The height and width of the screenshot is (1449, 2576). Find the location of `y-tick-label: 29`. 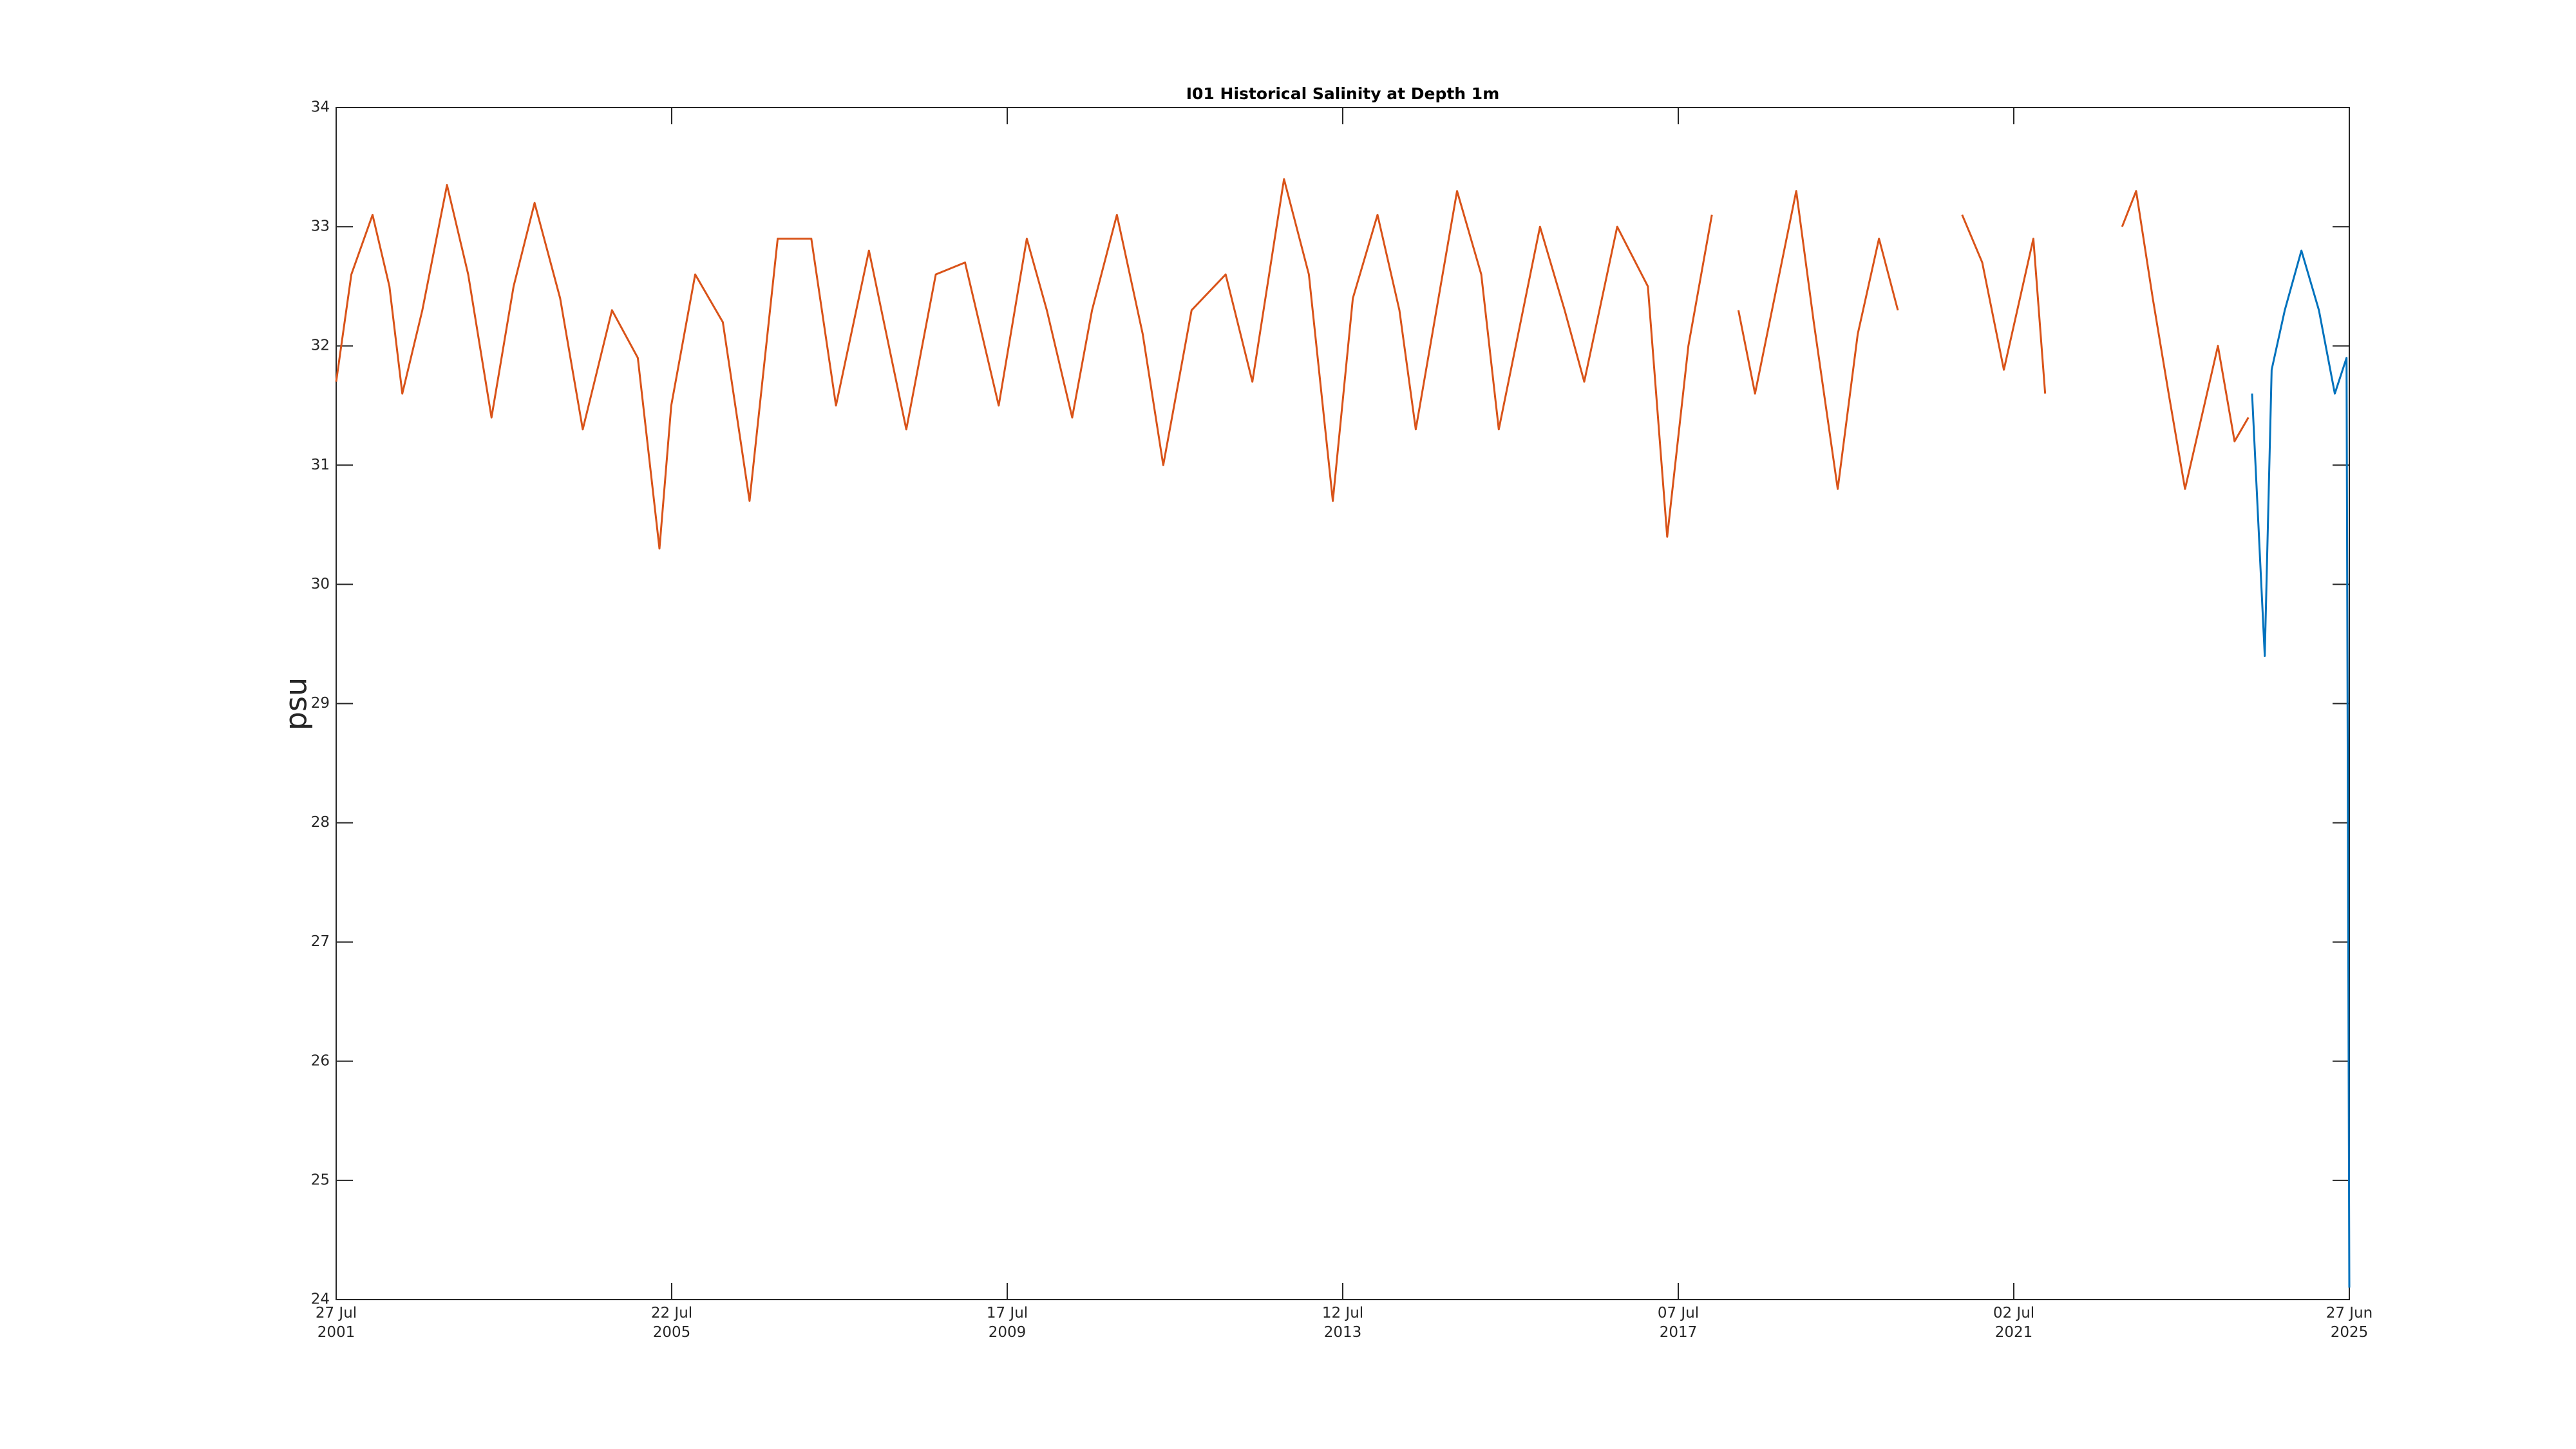

y-tick-label: 29 is located at coordinates (320, 703).